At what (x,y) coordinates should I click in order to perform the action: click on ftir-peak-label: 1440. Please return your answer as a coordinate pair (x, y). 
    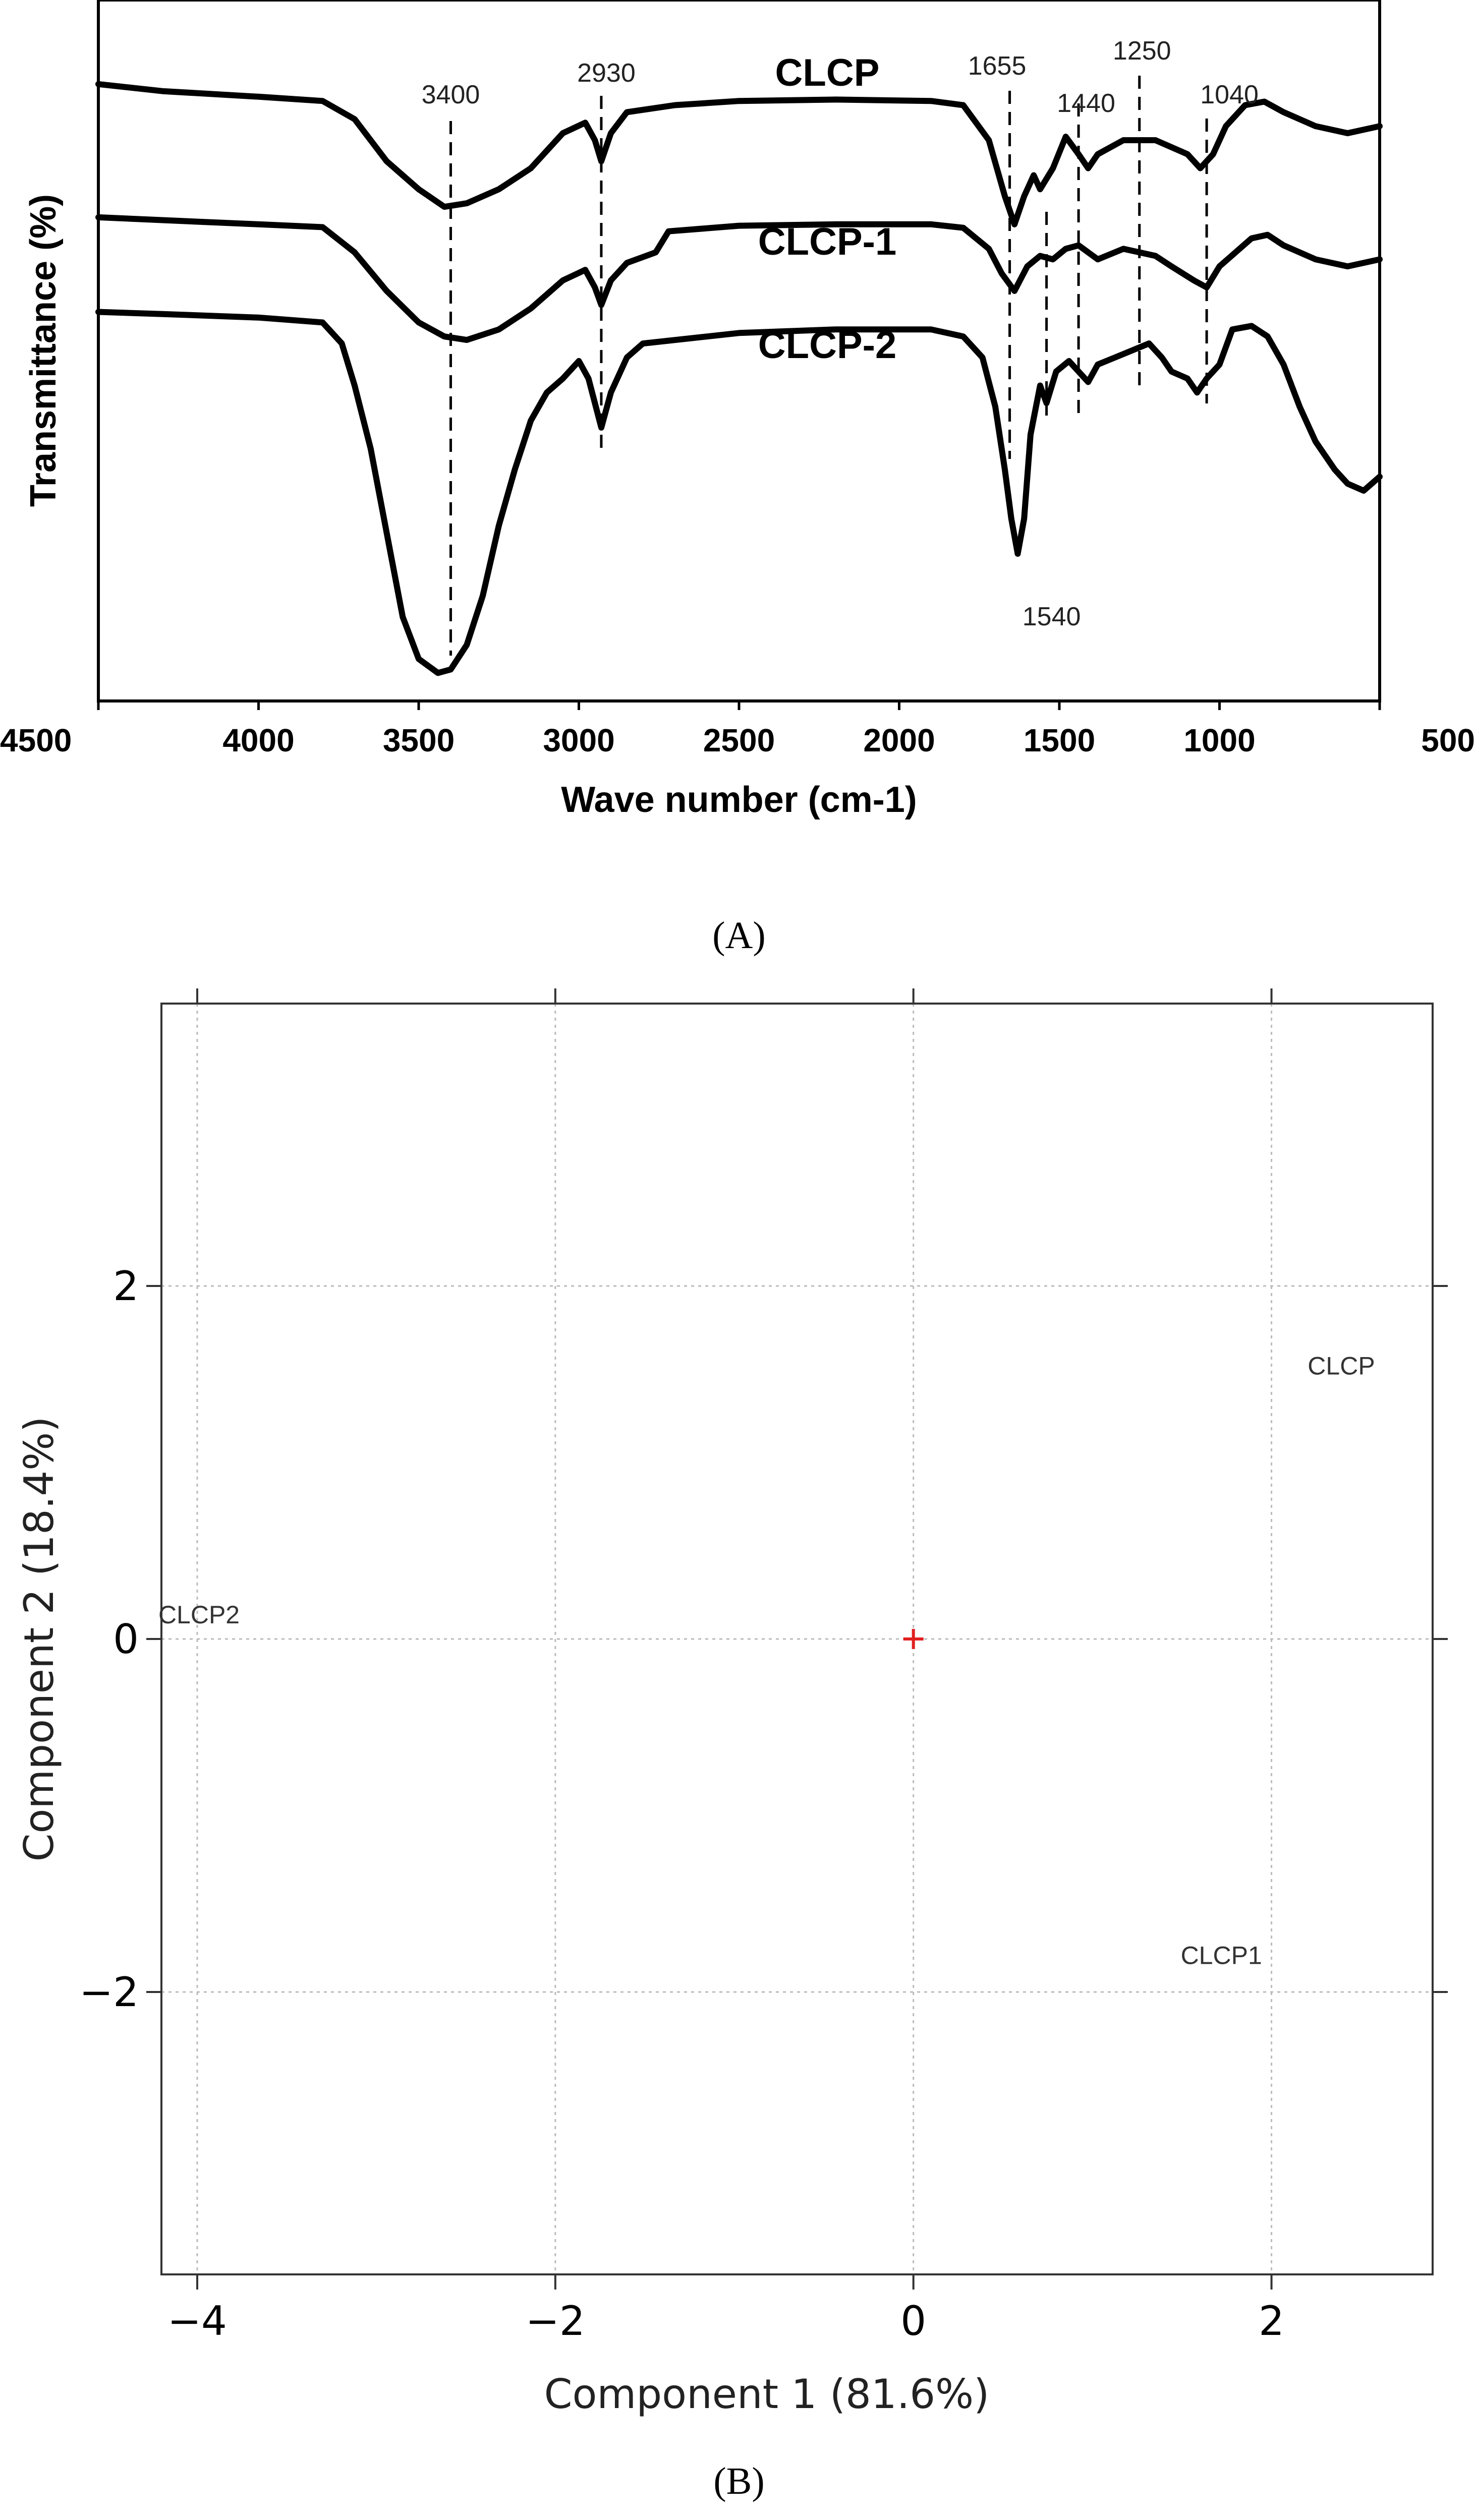
    Looking at the image, I should click on (1086, 103).